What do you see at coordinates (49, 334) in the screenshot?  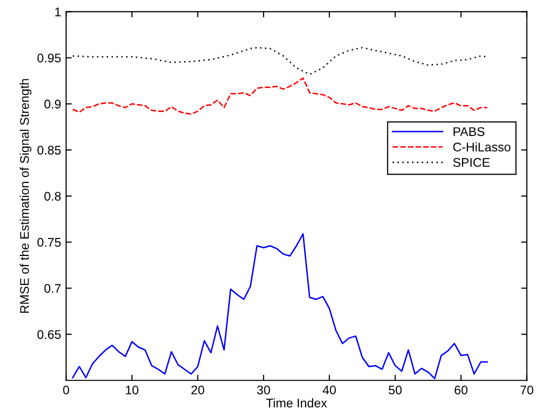 I see `y-tick-label: 0.65` at bounding box center [49, 334].